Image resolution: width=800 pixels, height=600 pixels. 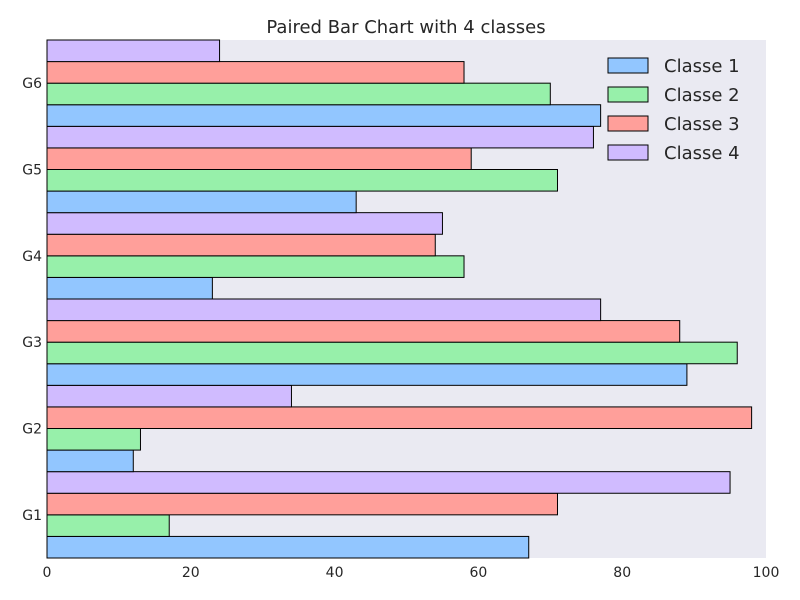 I want to click on y-tick-label: G2, so click(x=32, y=430).